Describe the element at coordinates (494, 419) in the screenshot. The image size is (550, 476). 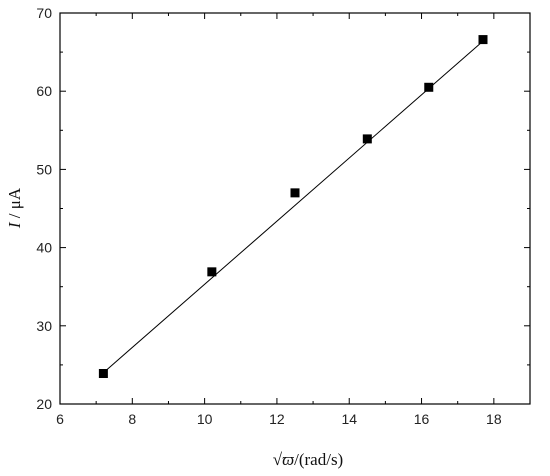
I see `x-tick-label: 18` at that location.